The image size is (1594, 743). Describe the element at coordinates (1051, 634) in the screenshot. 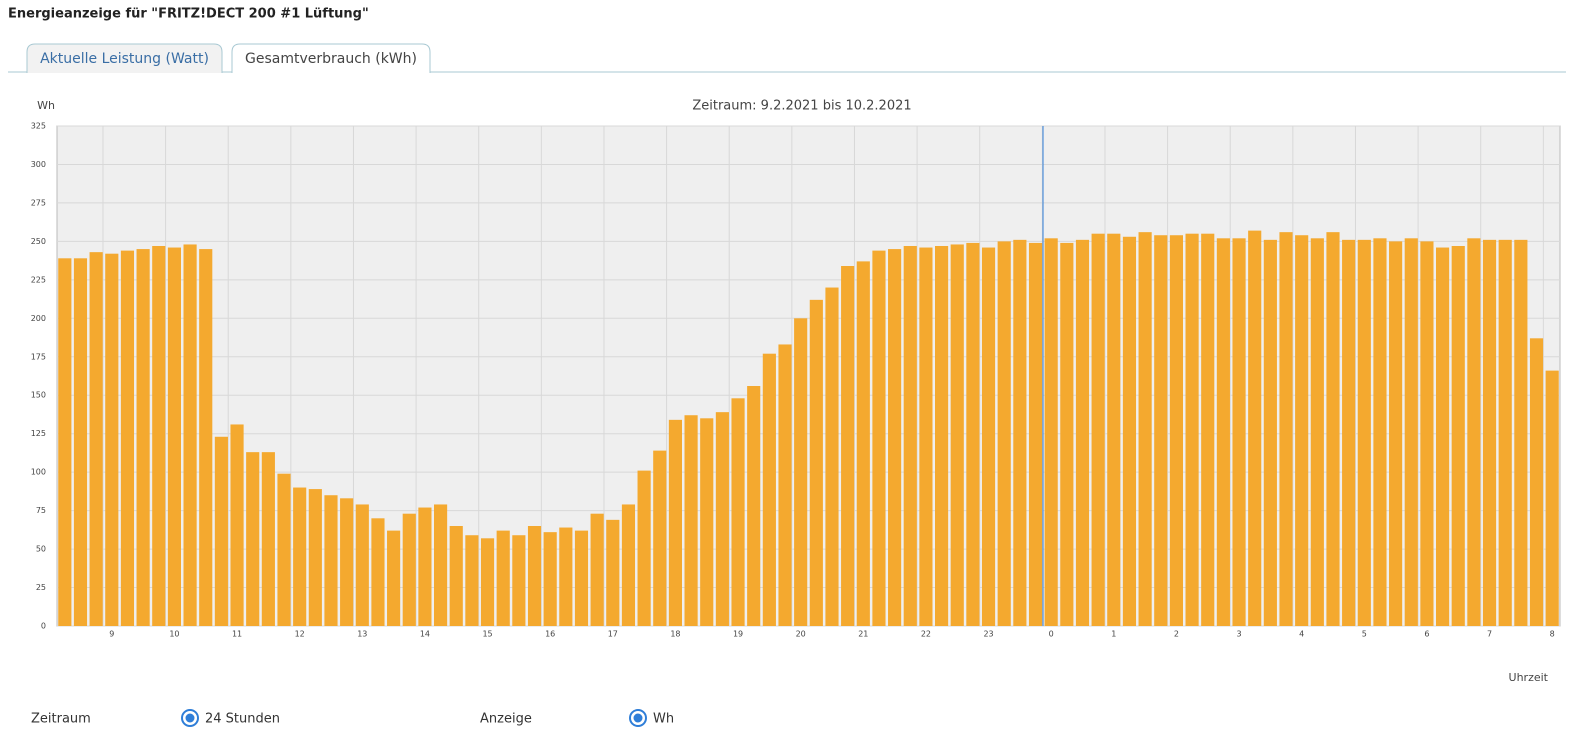

I see `x-tick-label: 0` at that location.